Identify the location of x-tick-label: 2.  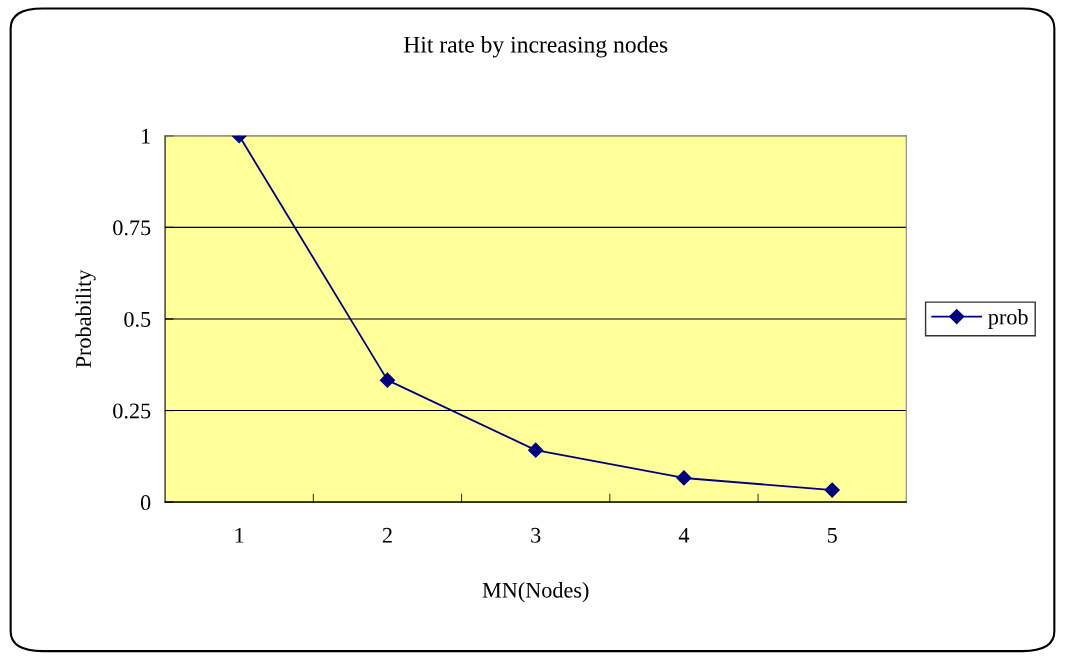
(387, 535).